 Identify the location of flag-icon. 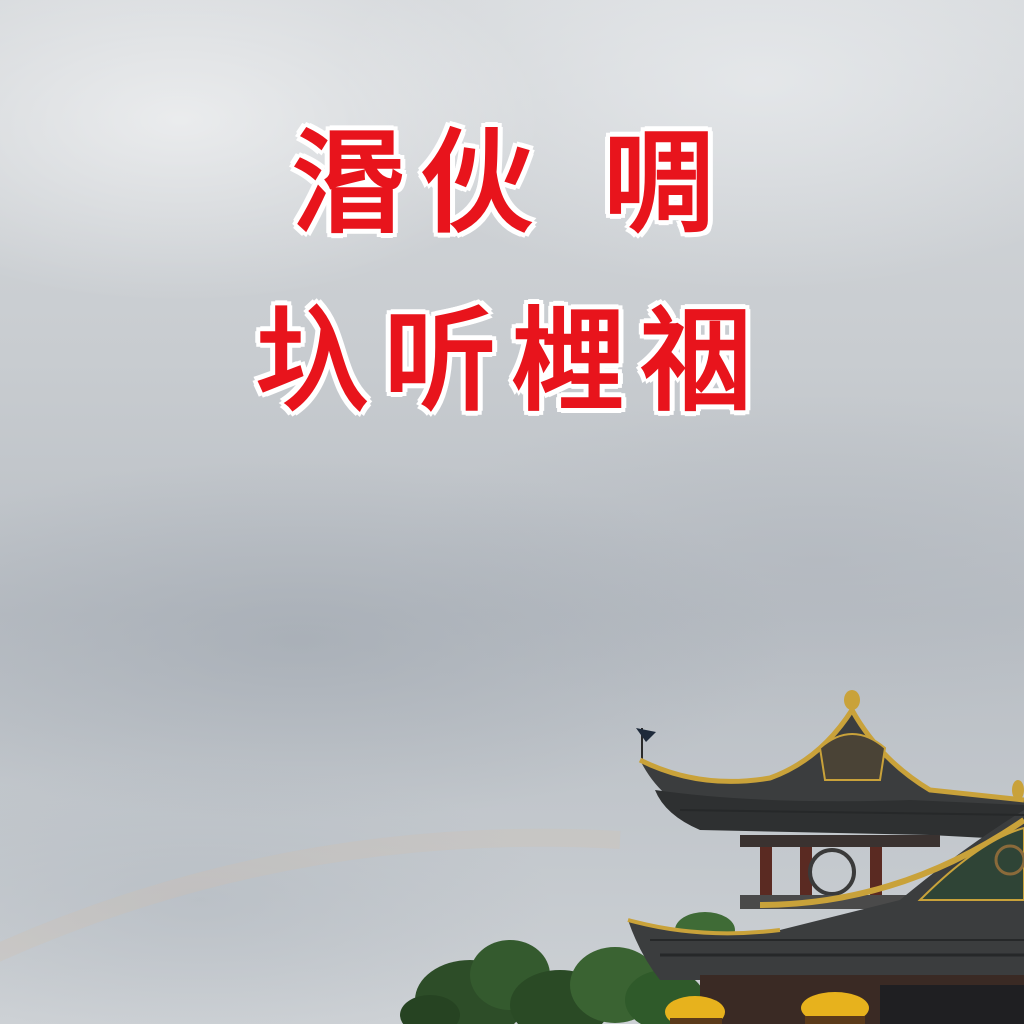
(646, 744).